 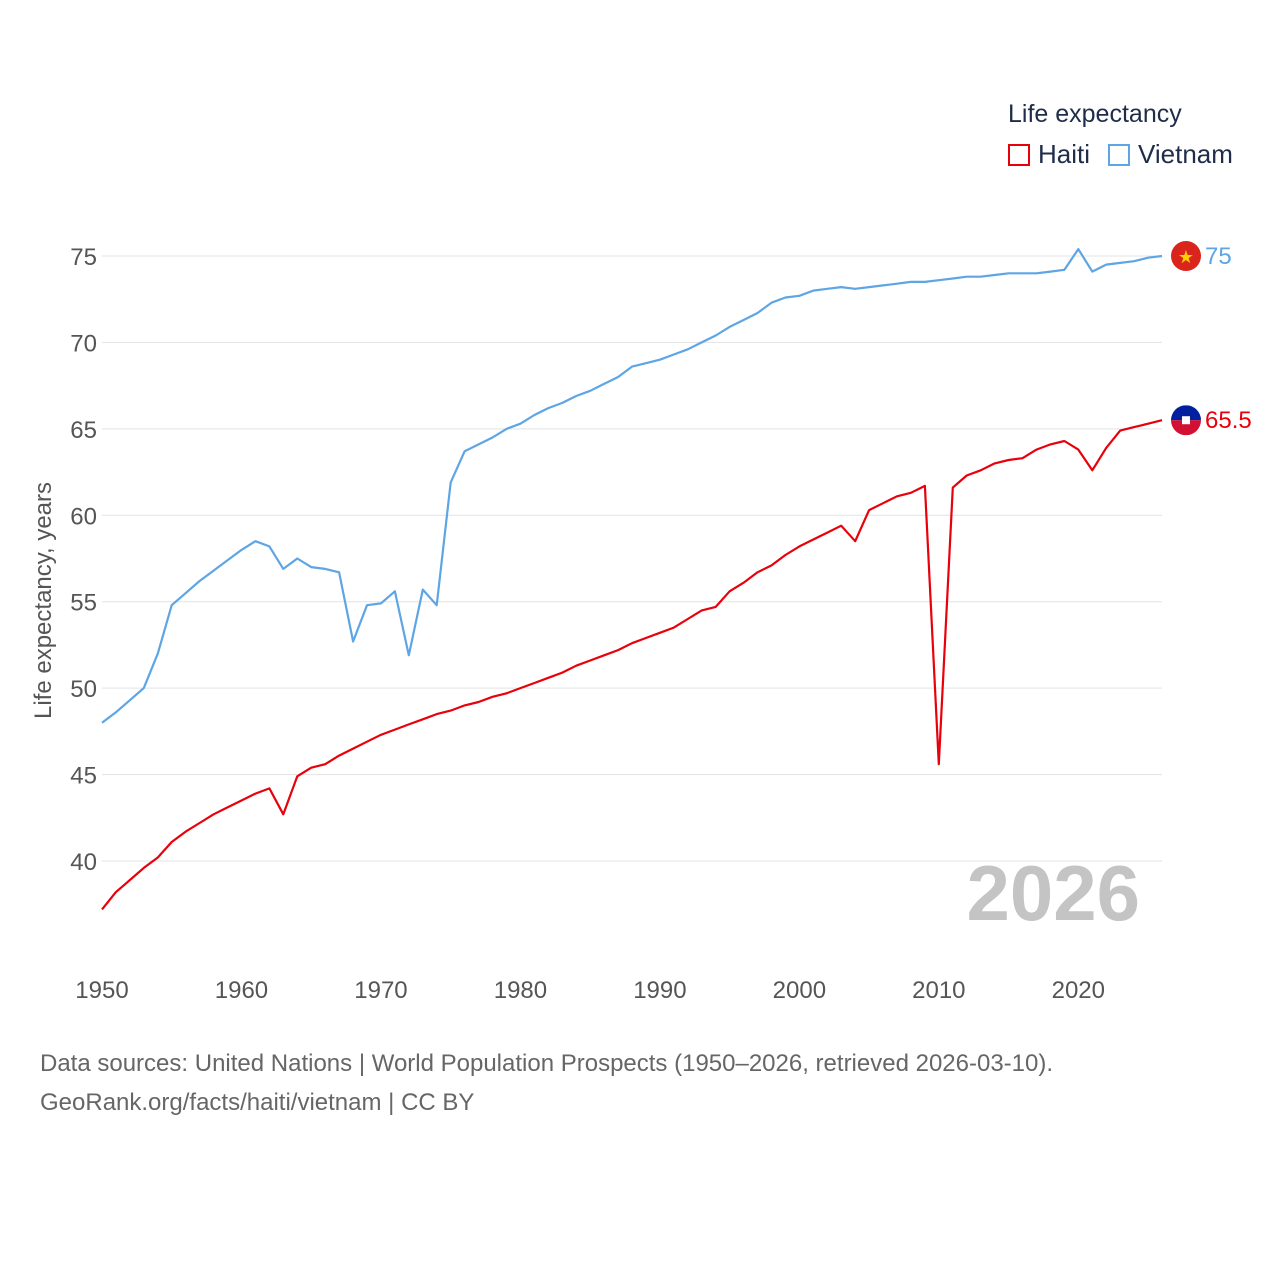 What do you see at coordinates (1185, 154) in the screenshot?
I see `legend-label-vietnam: Vietnam` at bounding box center [1185, 154].